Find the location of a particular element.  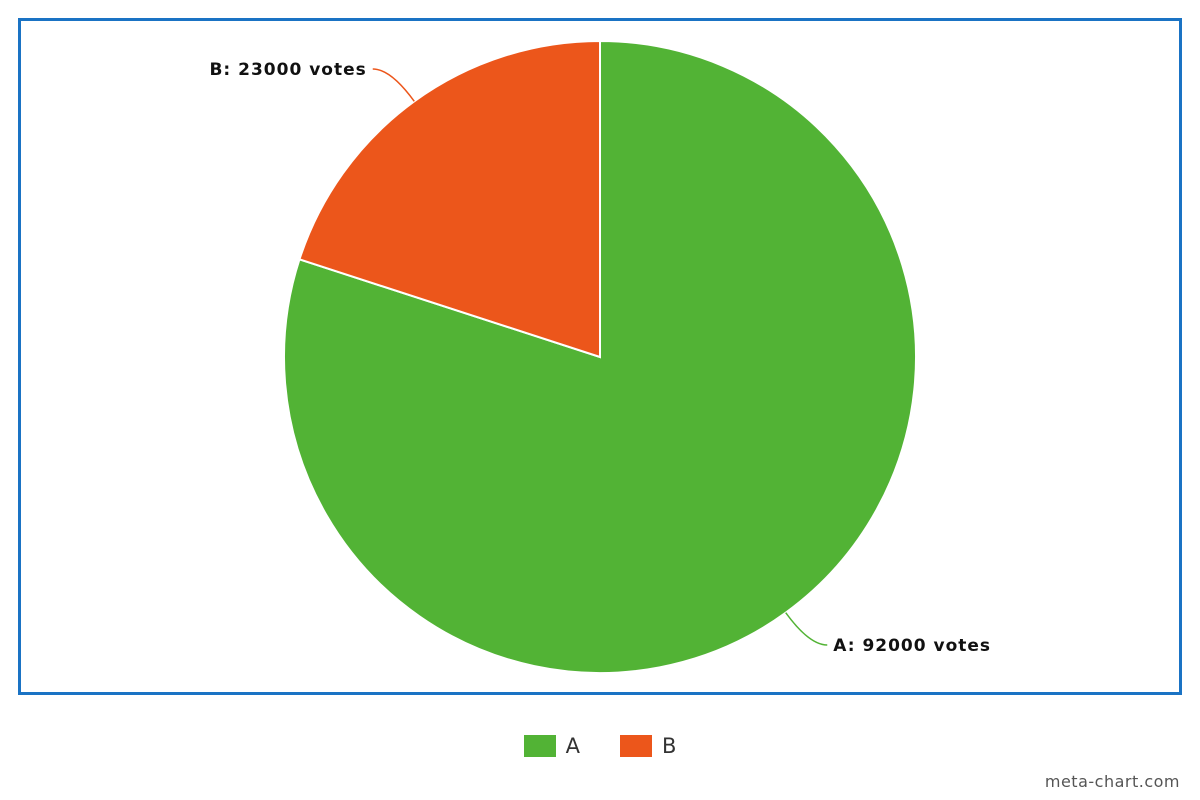

legend: A B is located at coordinates (600, 746).